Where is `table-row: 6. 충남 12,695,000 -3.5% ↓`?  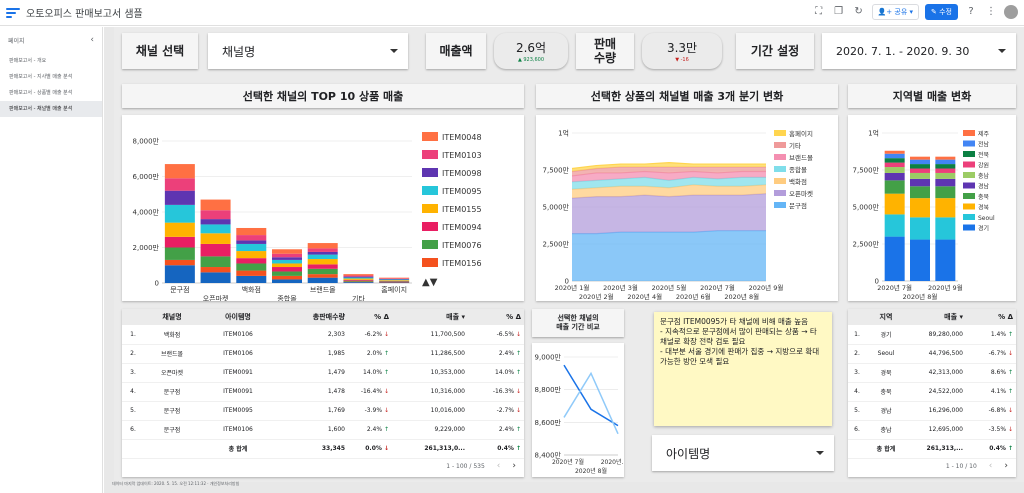
table-row: 6. 충남 12,695,000 -3.5% ↓ is located at coordinates (932, 430).